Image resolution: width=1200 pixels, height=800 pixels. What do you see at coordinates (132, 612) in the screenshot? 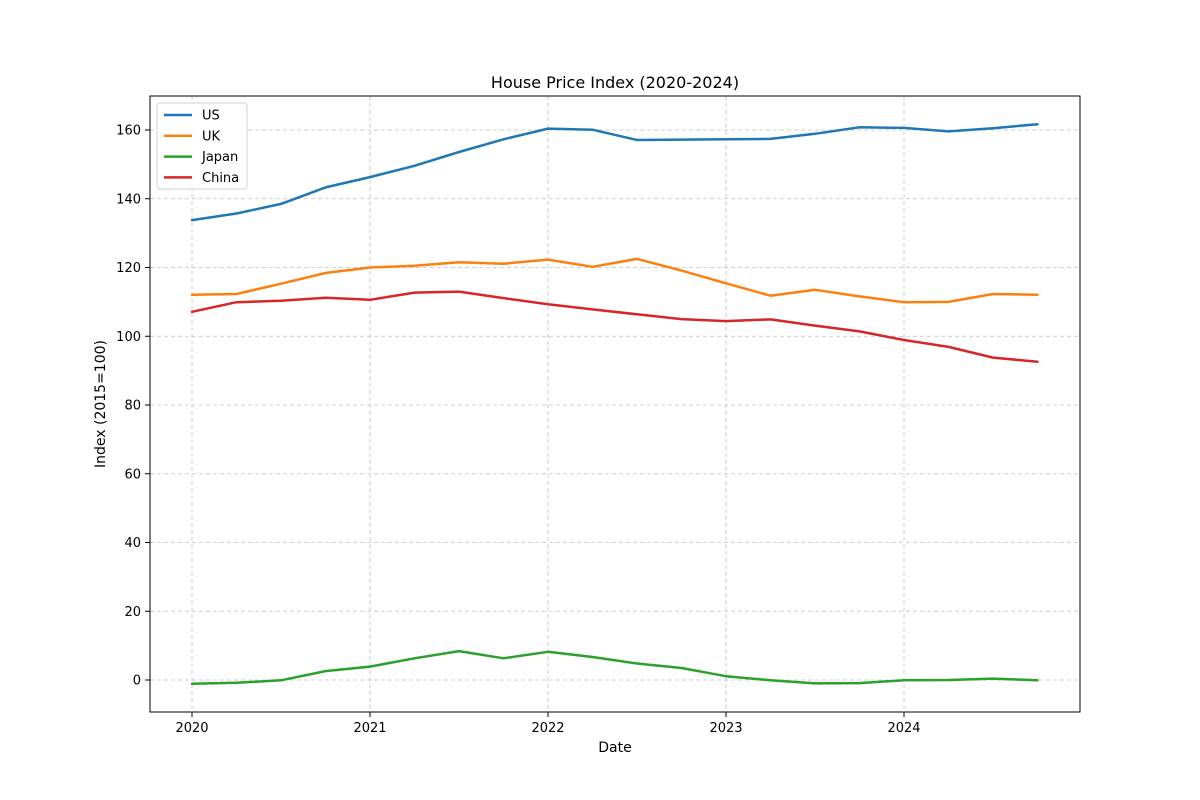
I see `y-tick-label: 20` at bounding box center [132, 612].